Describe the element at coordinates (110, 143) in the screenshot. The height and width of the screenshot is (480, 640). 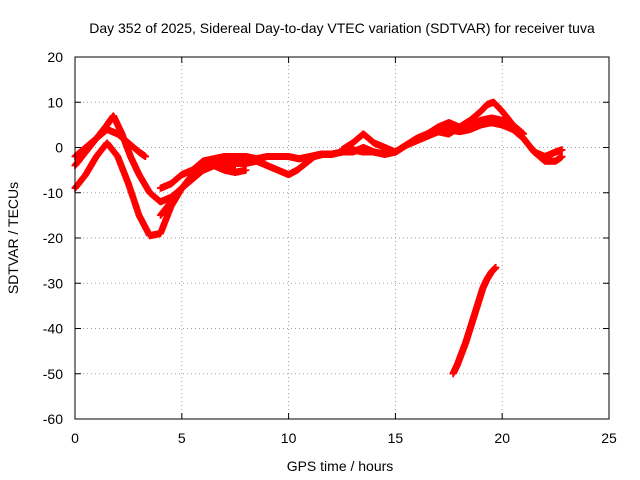
I see `series-track-c` at that location.